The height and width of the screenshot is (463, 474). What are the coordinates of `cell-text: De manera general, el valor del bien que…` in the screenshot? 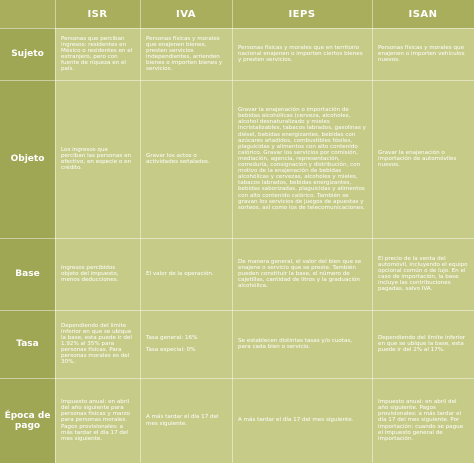 It's located at (300, 274).